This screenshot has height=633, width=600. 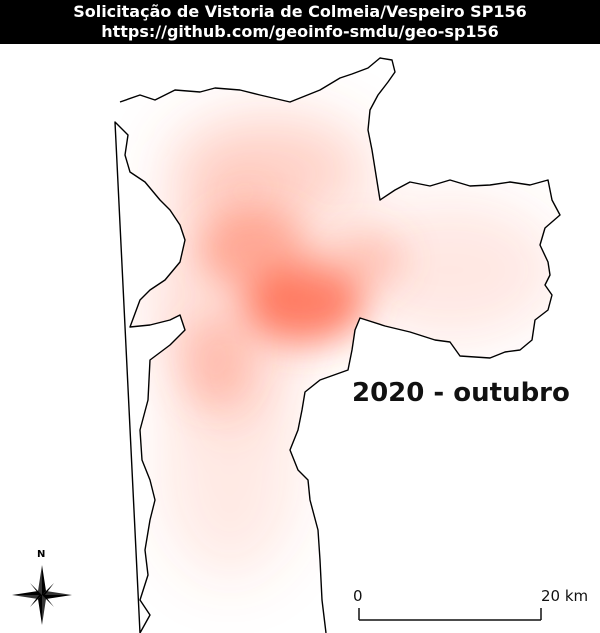 What do you see at coordinates (270, 170) in the screenshot?
I see `heat-blob-north` at bounding box center [270, 170].